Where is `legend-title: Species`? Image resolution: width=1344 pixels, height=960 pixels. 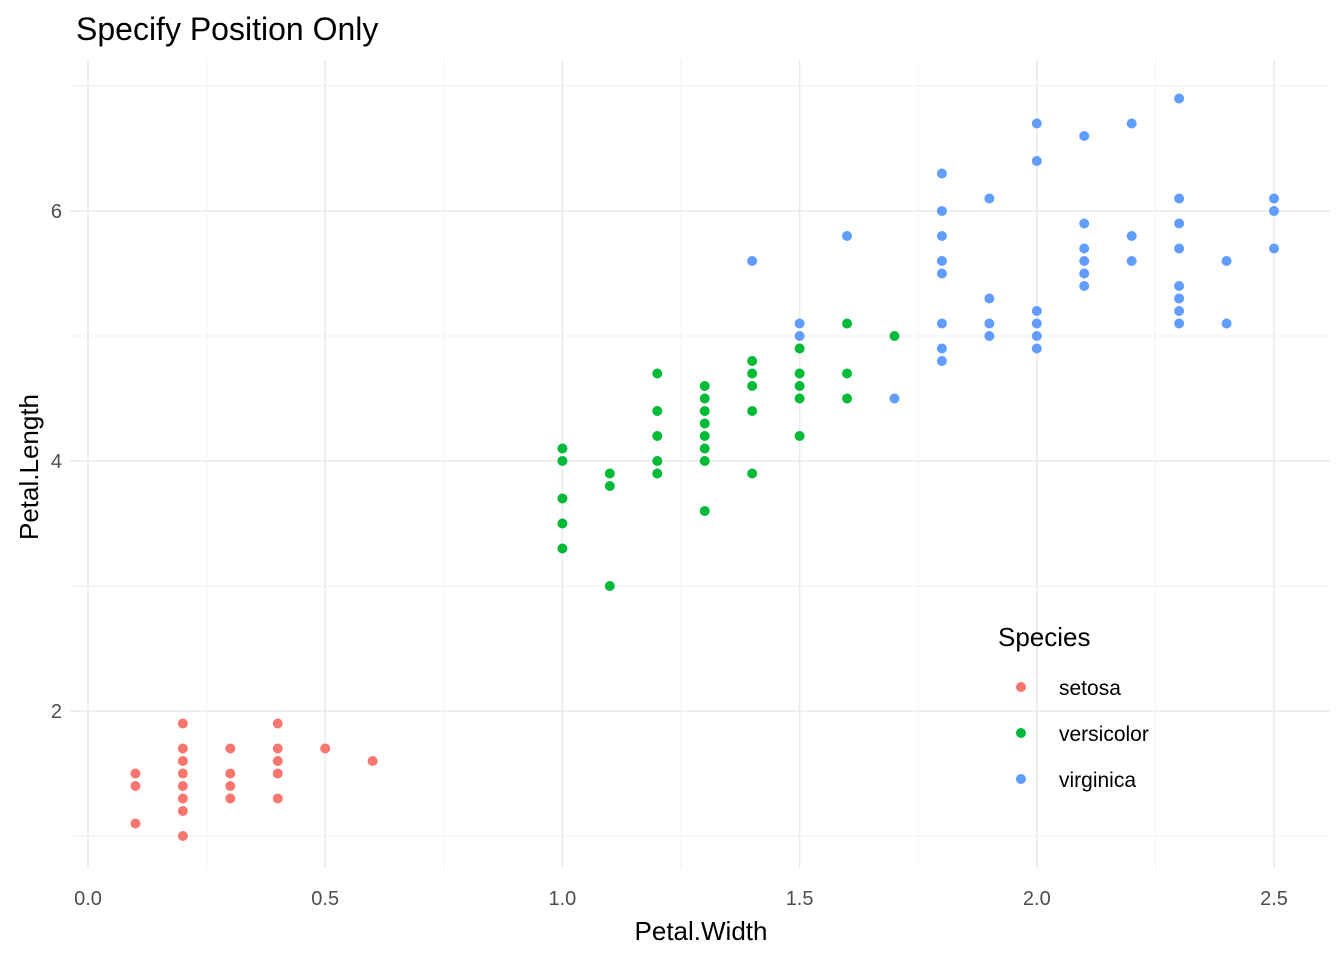
legend-title: Species is located at coordinates (1044, 637).